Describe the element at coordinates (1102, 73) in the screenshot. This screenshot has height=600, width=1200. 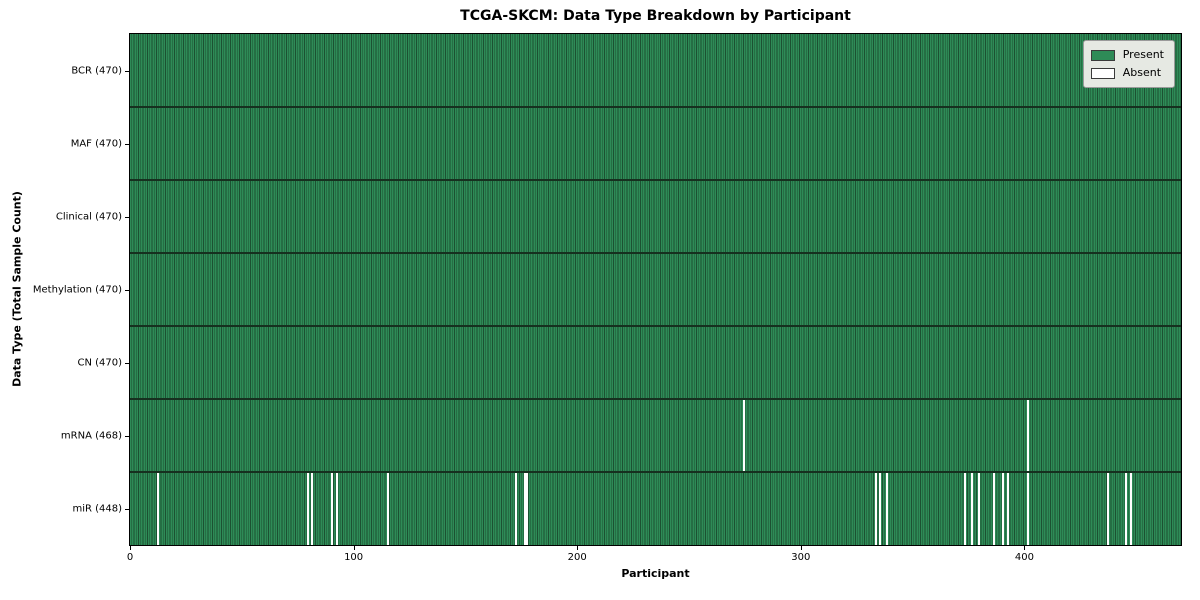
I see `legend-swatch-absent` at that location.